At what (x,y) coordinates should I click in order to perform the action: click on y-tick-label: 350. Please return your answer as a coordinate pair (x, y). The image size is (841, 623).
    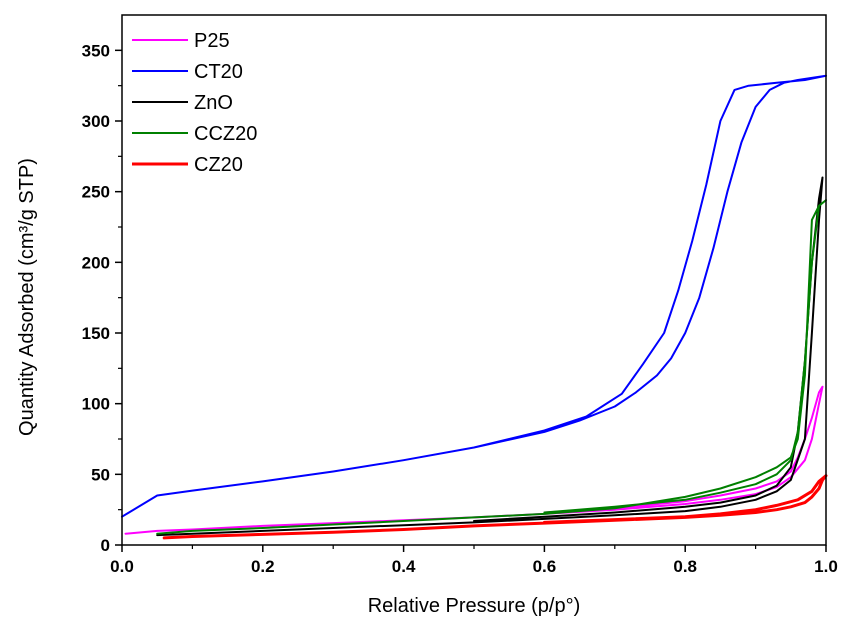
    Looking at the image, I should click on (96, 50).